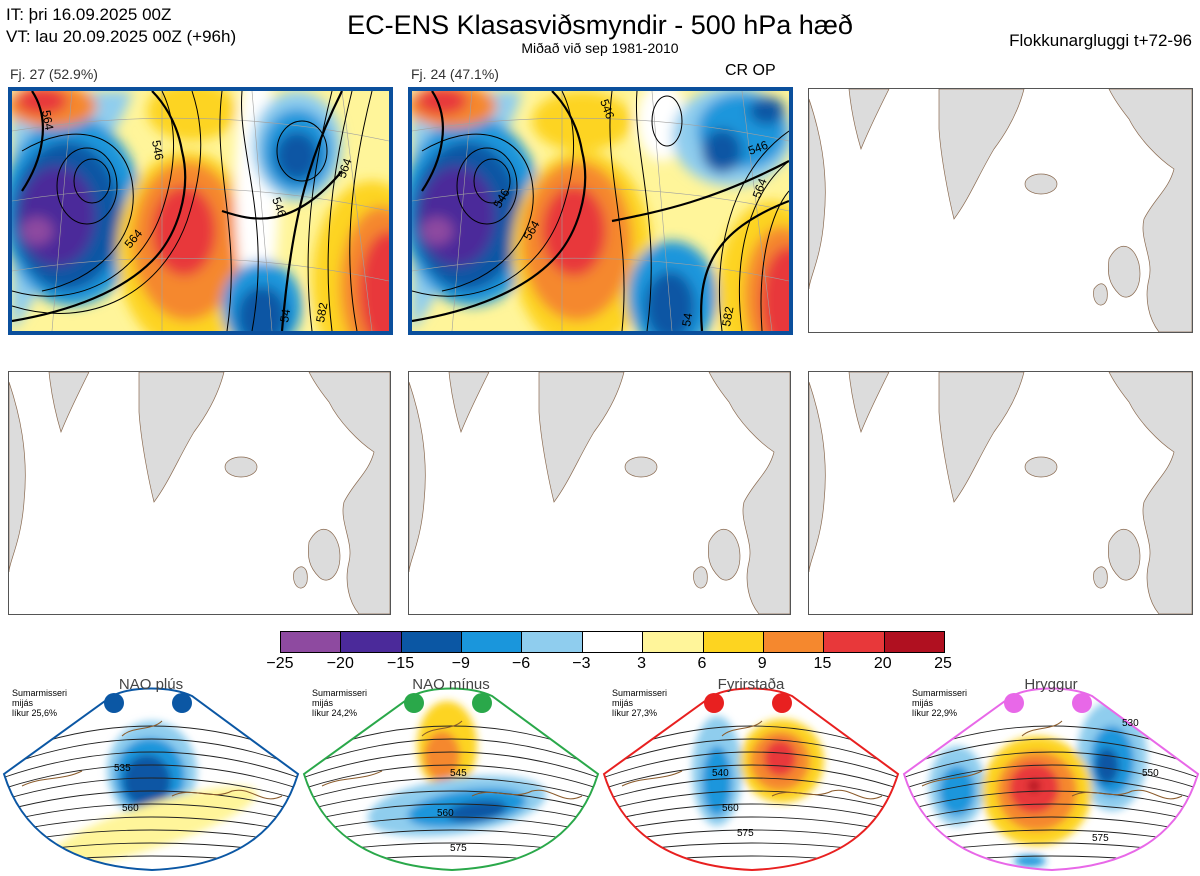 This screenshot has height=876, width=1200. I want to click on cluster-map-1-graphic: 546 564 546 564 564 582 54, so click(200, 211).